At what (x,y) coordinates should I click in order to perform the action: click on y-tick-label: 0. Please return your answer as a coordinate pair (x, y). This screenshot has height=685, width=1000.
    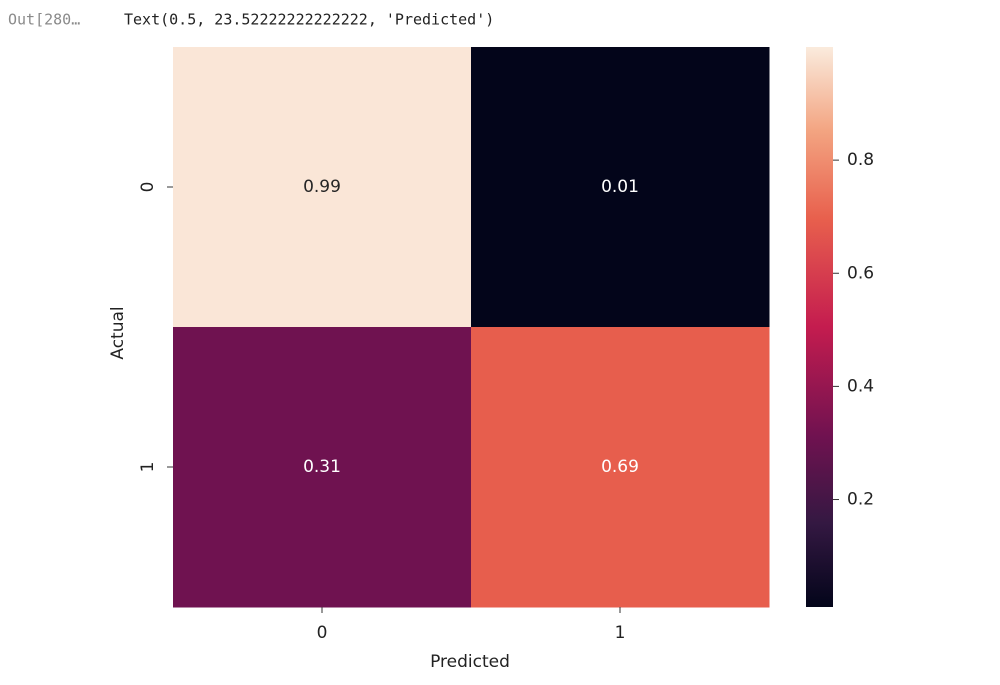
    Looking at the image, I should click on (148, 187).